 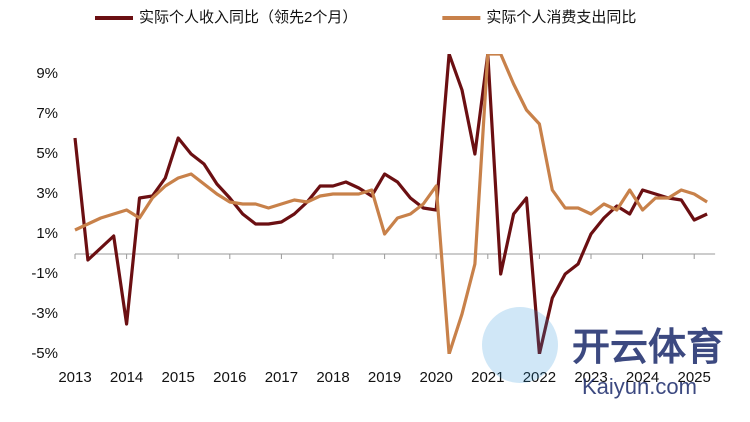 What do you see at coordinates (126, 377) in the screenshot?
I see `x-tick-label: 2014` at bounding box center [126, 377].